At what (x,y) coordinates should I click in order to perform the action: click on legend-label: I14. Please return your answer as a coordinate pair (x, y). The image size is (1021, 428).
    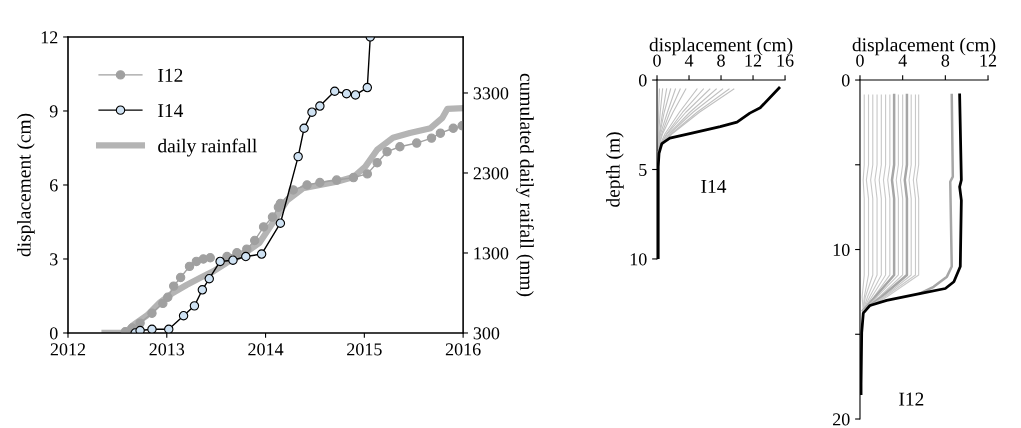
    Looking at the image, I should click on (171, 110).